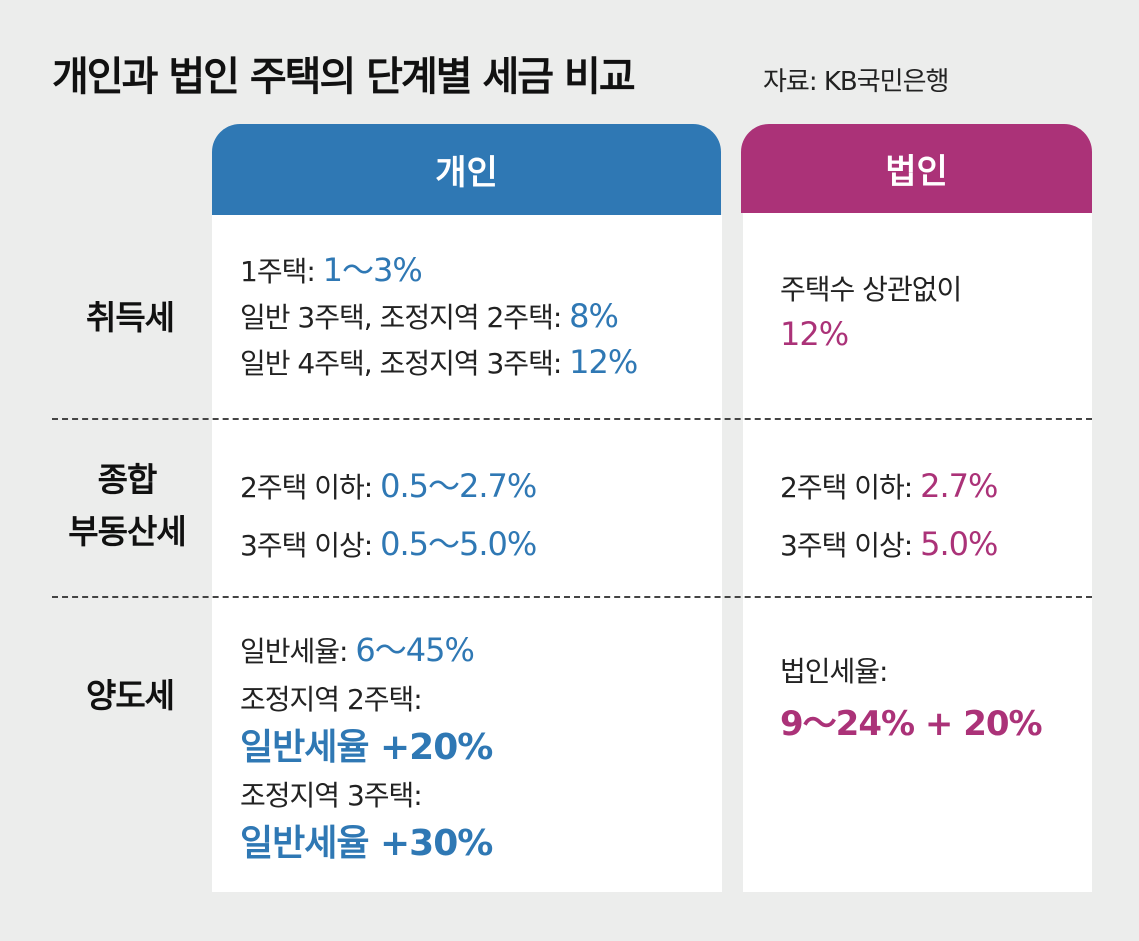  I want to click on row-label-property: 종합 부동산세, so click(127, 506).